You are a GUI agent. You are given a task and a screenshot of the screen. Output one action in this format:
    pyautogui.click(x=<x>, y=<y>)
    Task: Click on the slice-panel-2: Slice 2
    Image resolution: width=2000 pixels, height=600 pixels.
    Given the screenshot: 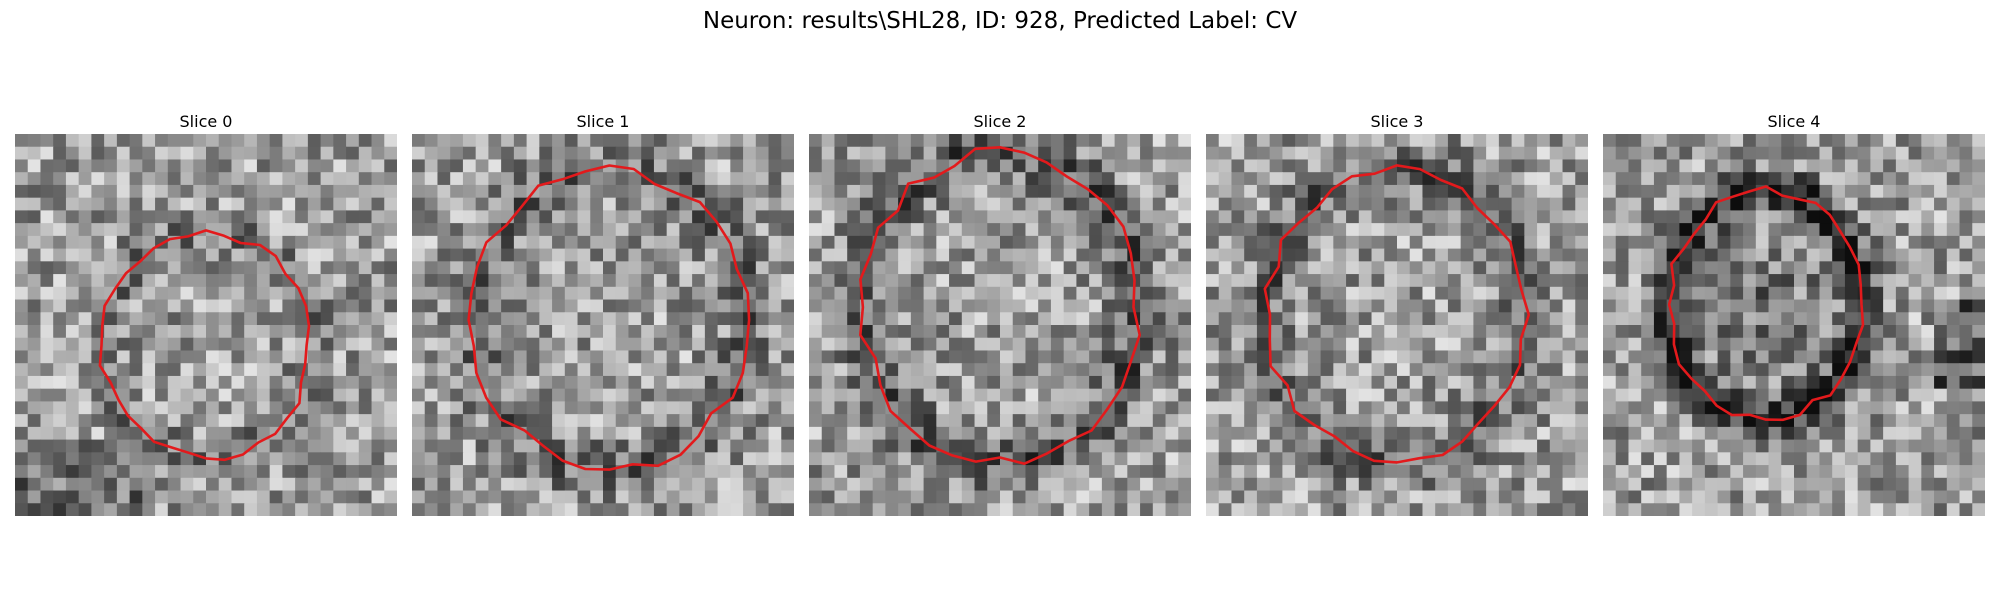 What is the action you would take?
    pyautogui.click(x=1000, y=313)
    